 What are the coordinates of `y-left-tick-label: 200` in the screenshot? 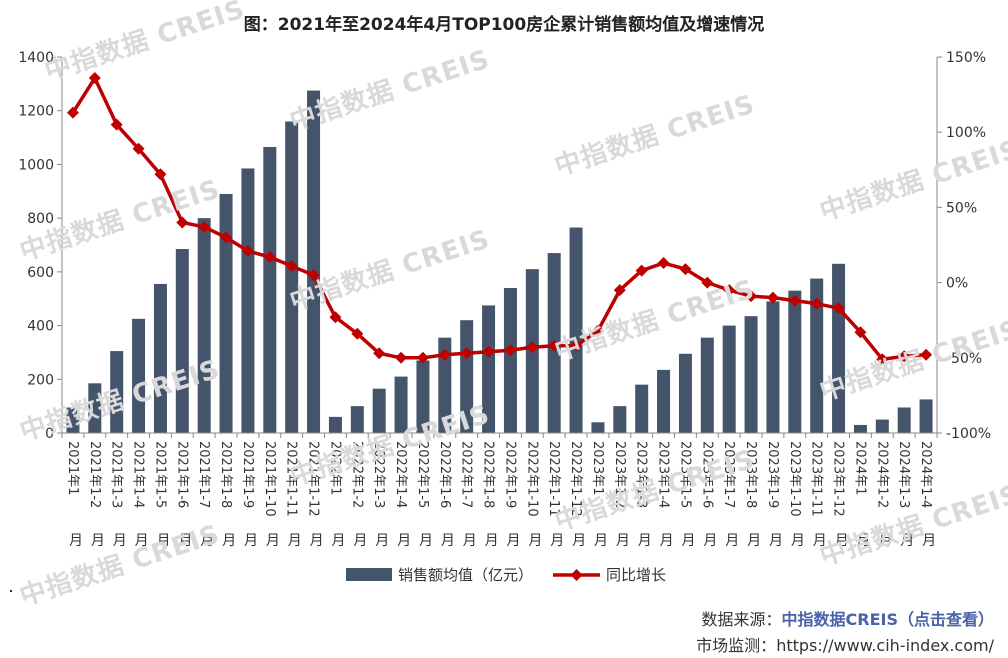 It's located at (40, 380).